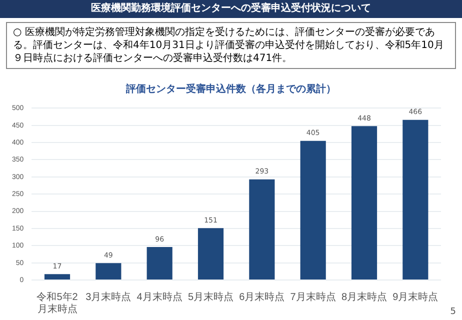 This screenshot has height=320, width=462. I want to click on chart-title: 評価センター受審申込件数（各月までの累計）, so click(230, 89).